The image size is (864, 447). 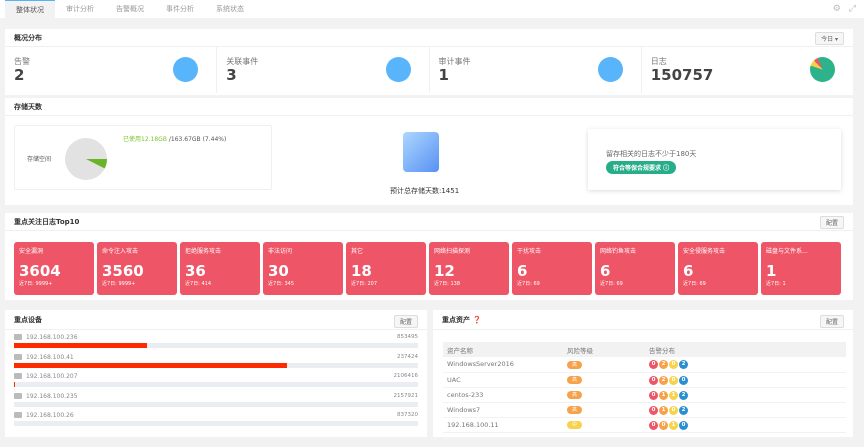 What do you see at coordinates (429, 62) in the screenshot?
I see `overview-panel: 概况分布 今日 ▾ 告警 2 关联事件 3 审计事件 1 日志 150757` at bounding box center [429, 62].